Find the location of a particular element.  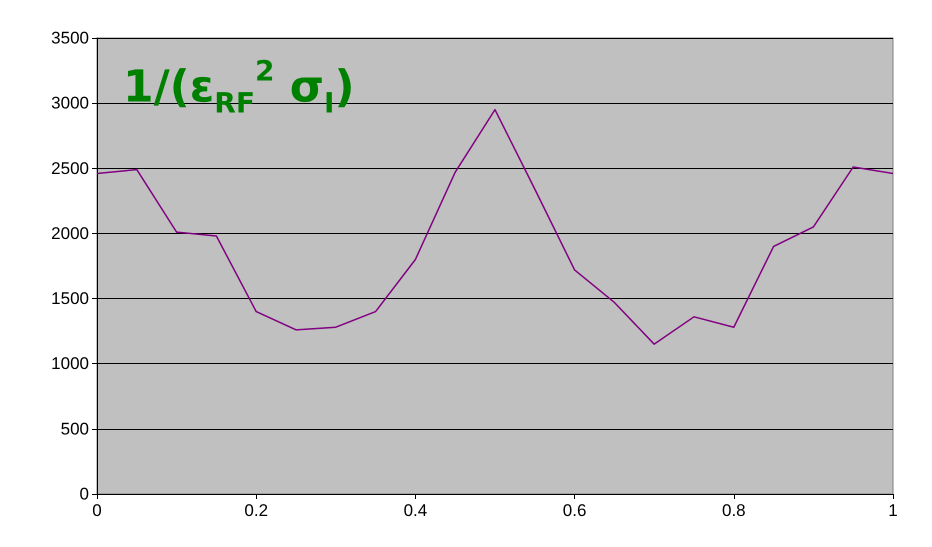

y-tick-label: 500 is located at coordinates (74, 428).